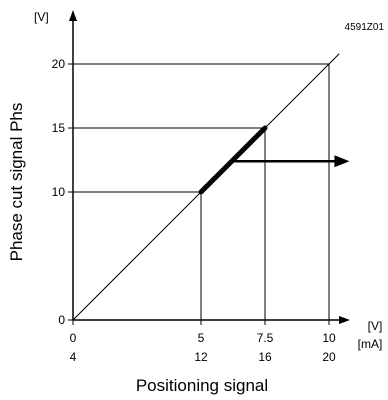  Describe the element at coordinates (16, 182) in the screenshot. I see `y-axis-title: Phase cut signal Phs` at that location.